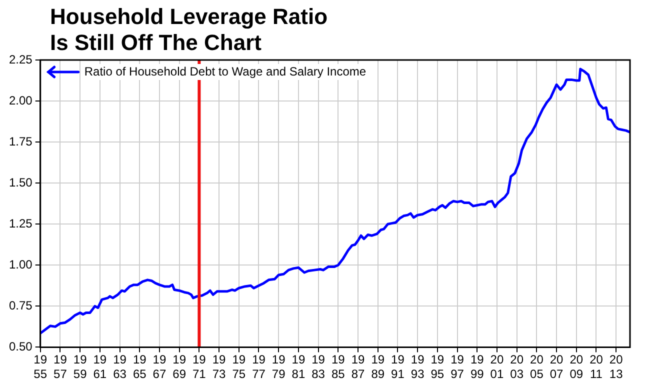 The image size is (650, 385). Describe the element at coordinates (577, 367) in the screenshot. I see `x-tick-label: 20 09` at that location.